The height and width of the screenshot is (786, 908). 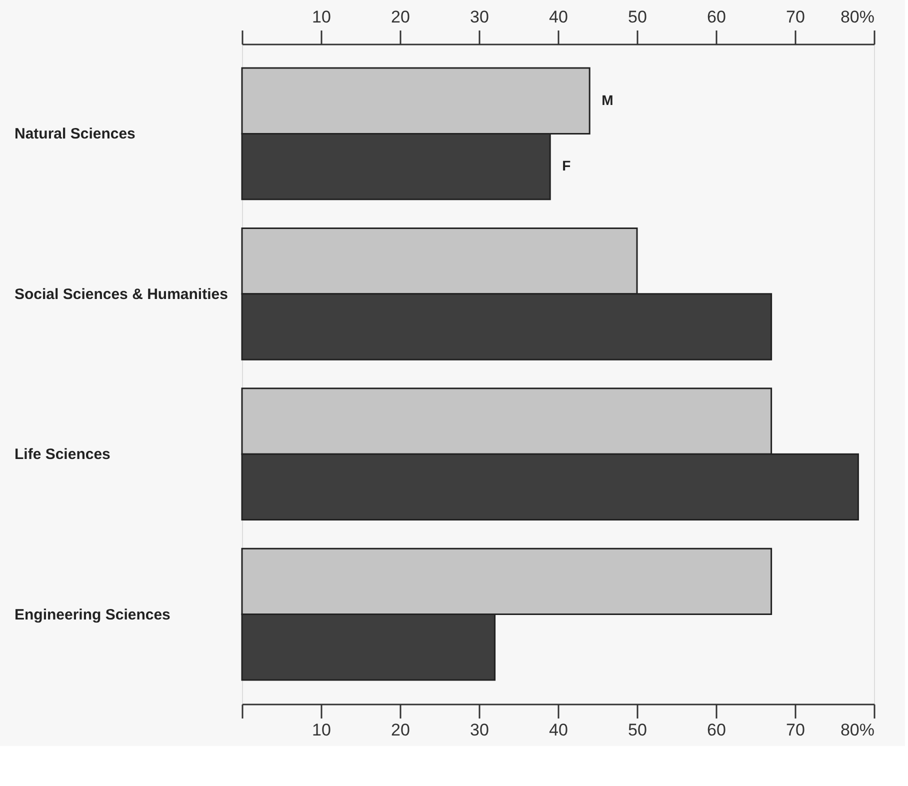 I want to click on y-tick-label: Life Sciences, so click(x=62, y=455).